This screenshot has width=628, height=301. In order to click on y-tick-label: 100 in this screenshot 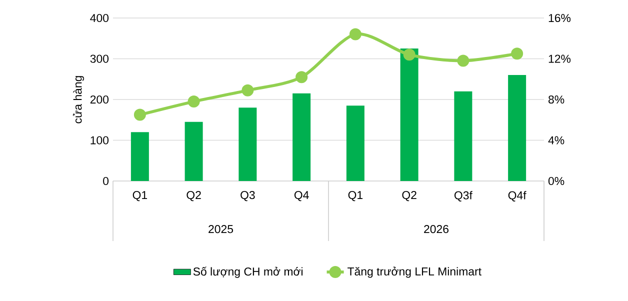, I will do `click(99, 140)`.